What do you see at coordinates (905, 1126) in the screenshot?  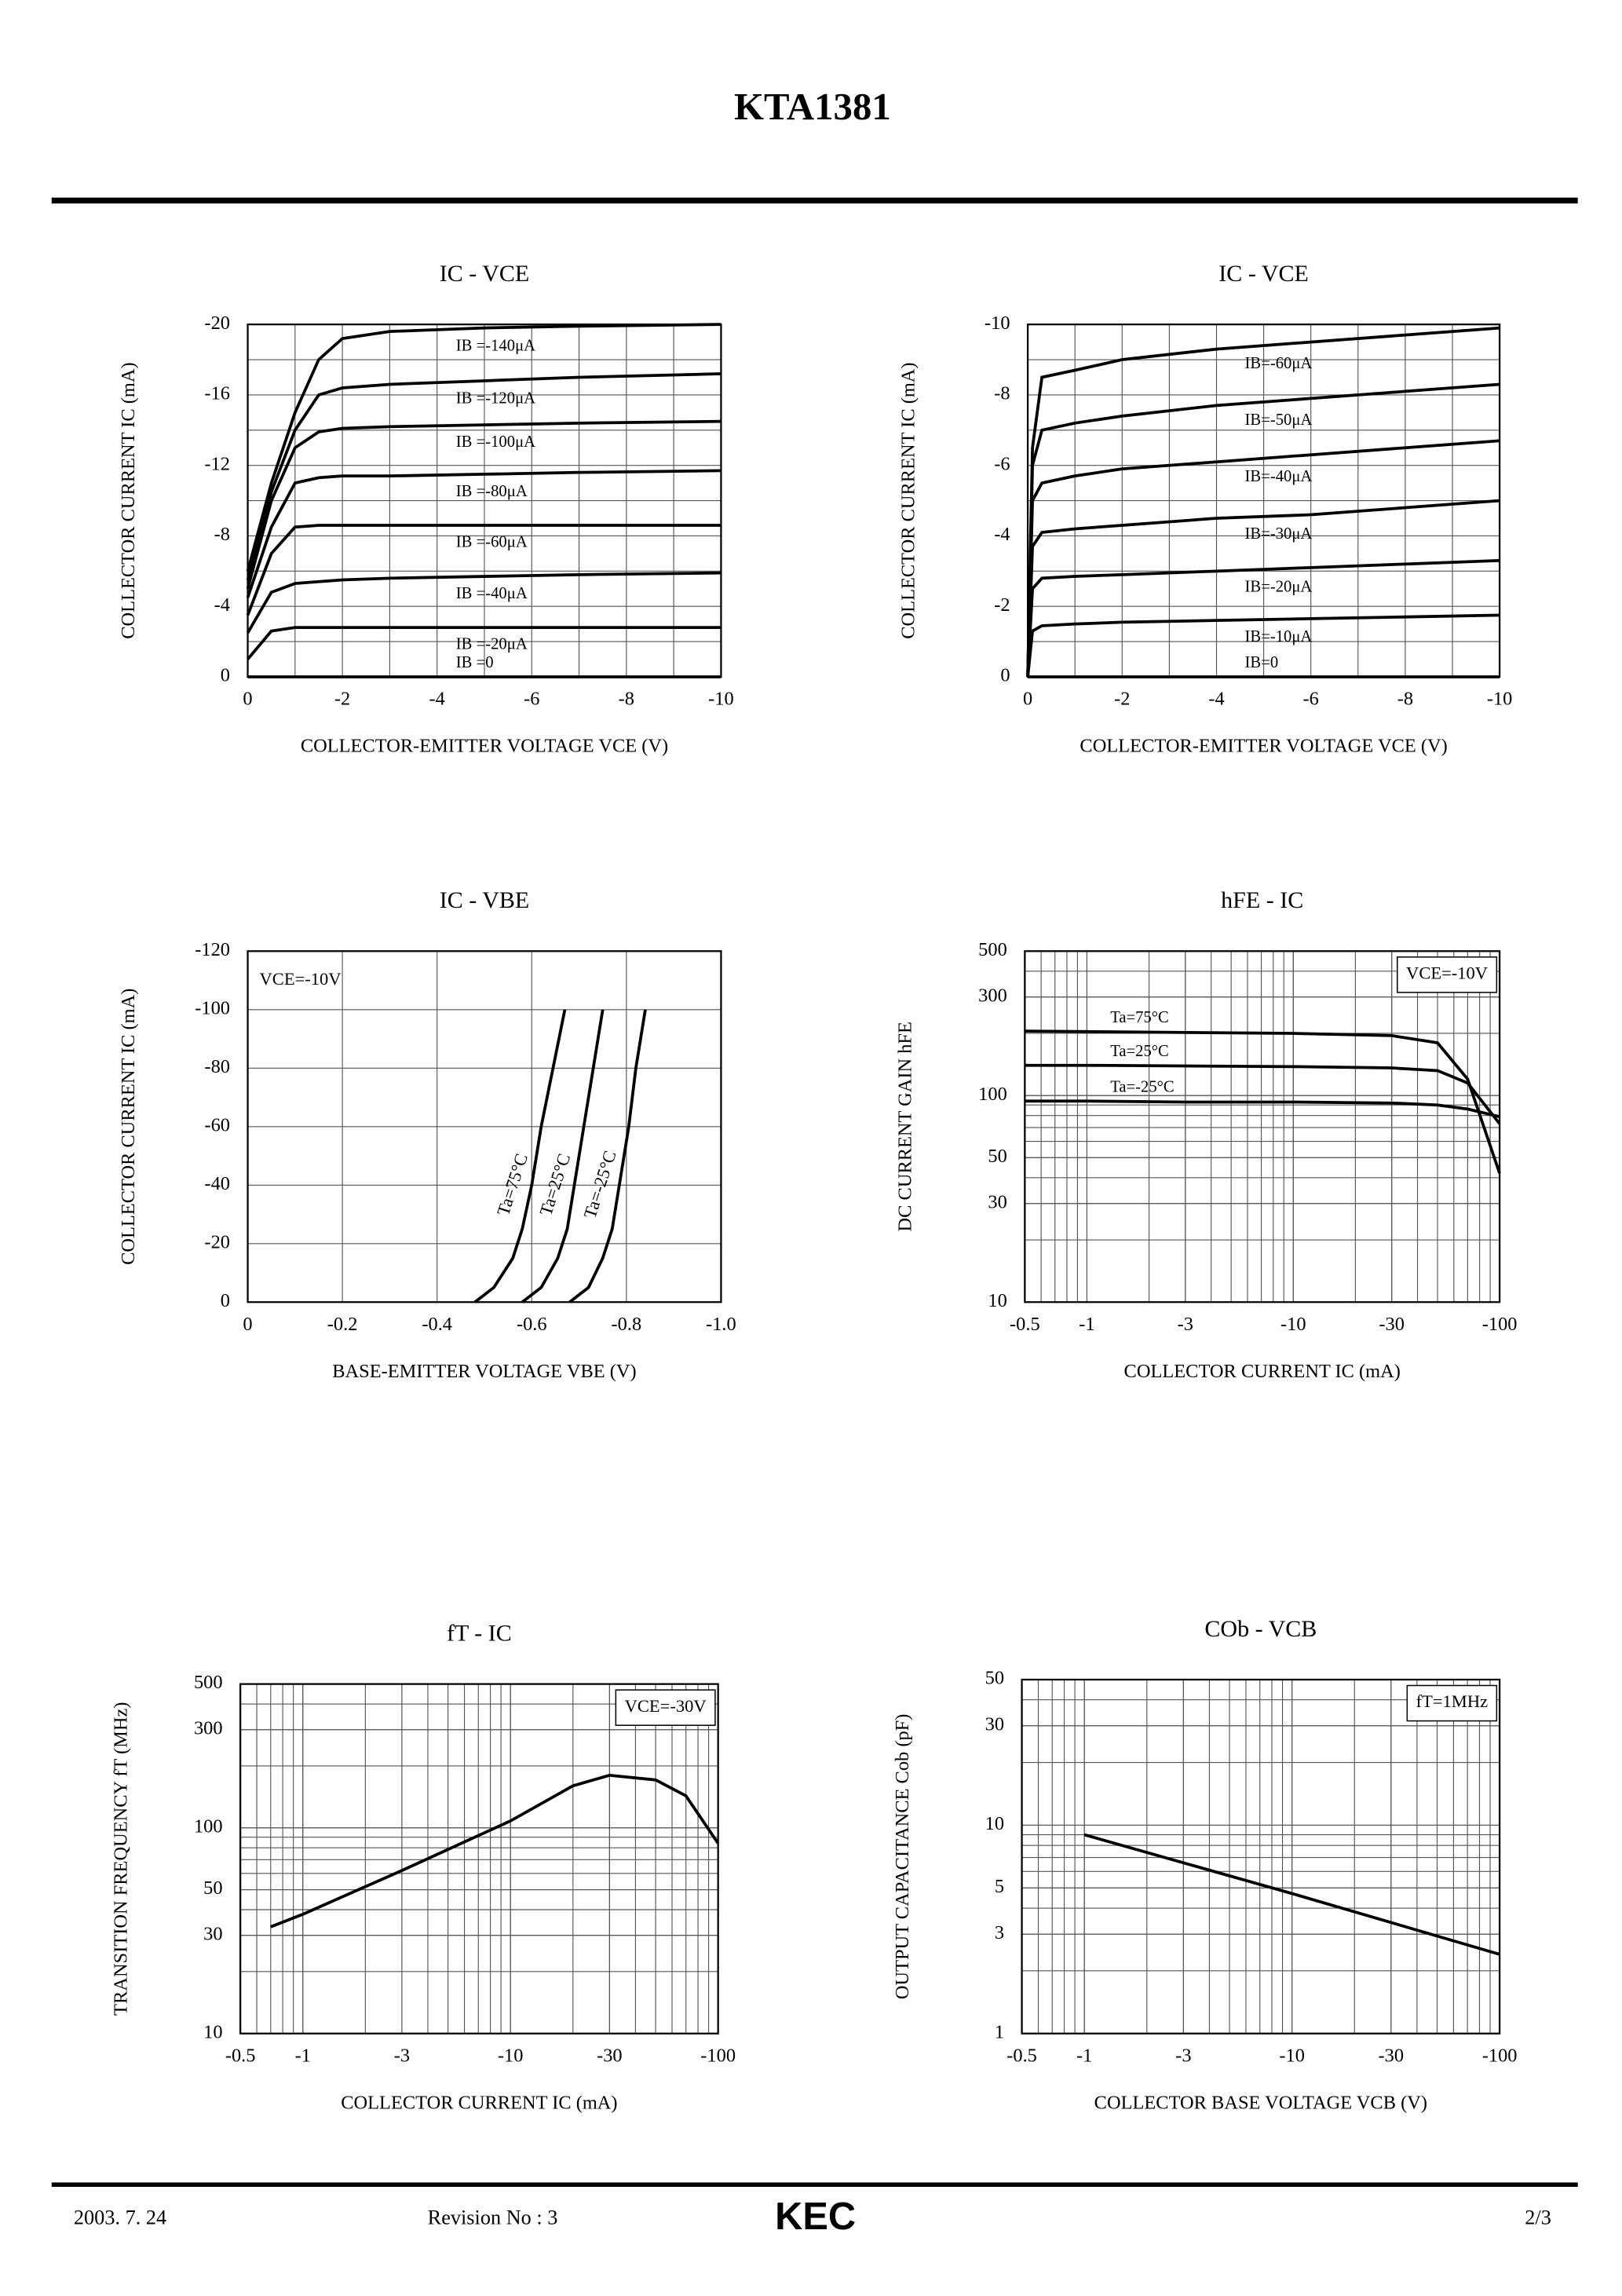 I see `y-axis-label: DC CURRENT GAIN hFE` at bounding box center [905, 1126].